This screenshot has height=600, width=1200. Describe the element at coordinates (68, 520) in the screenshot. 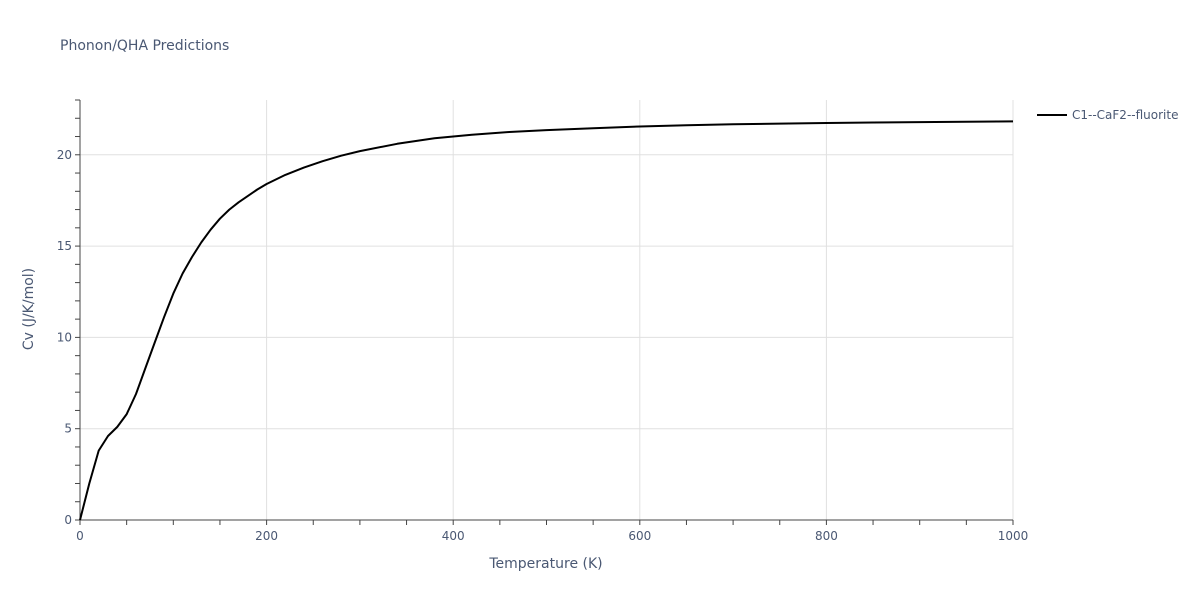

I see `y-tick-label: 0` at that location.